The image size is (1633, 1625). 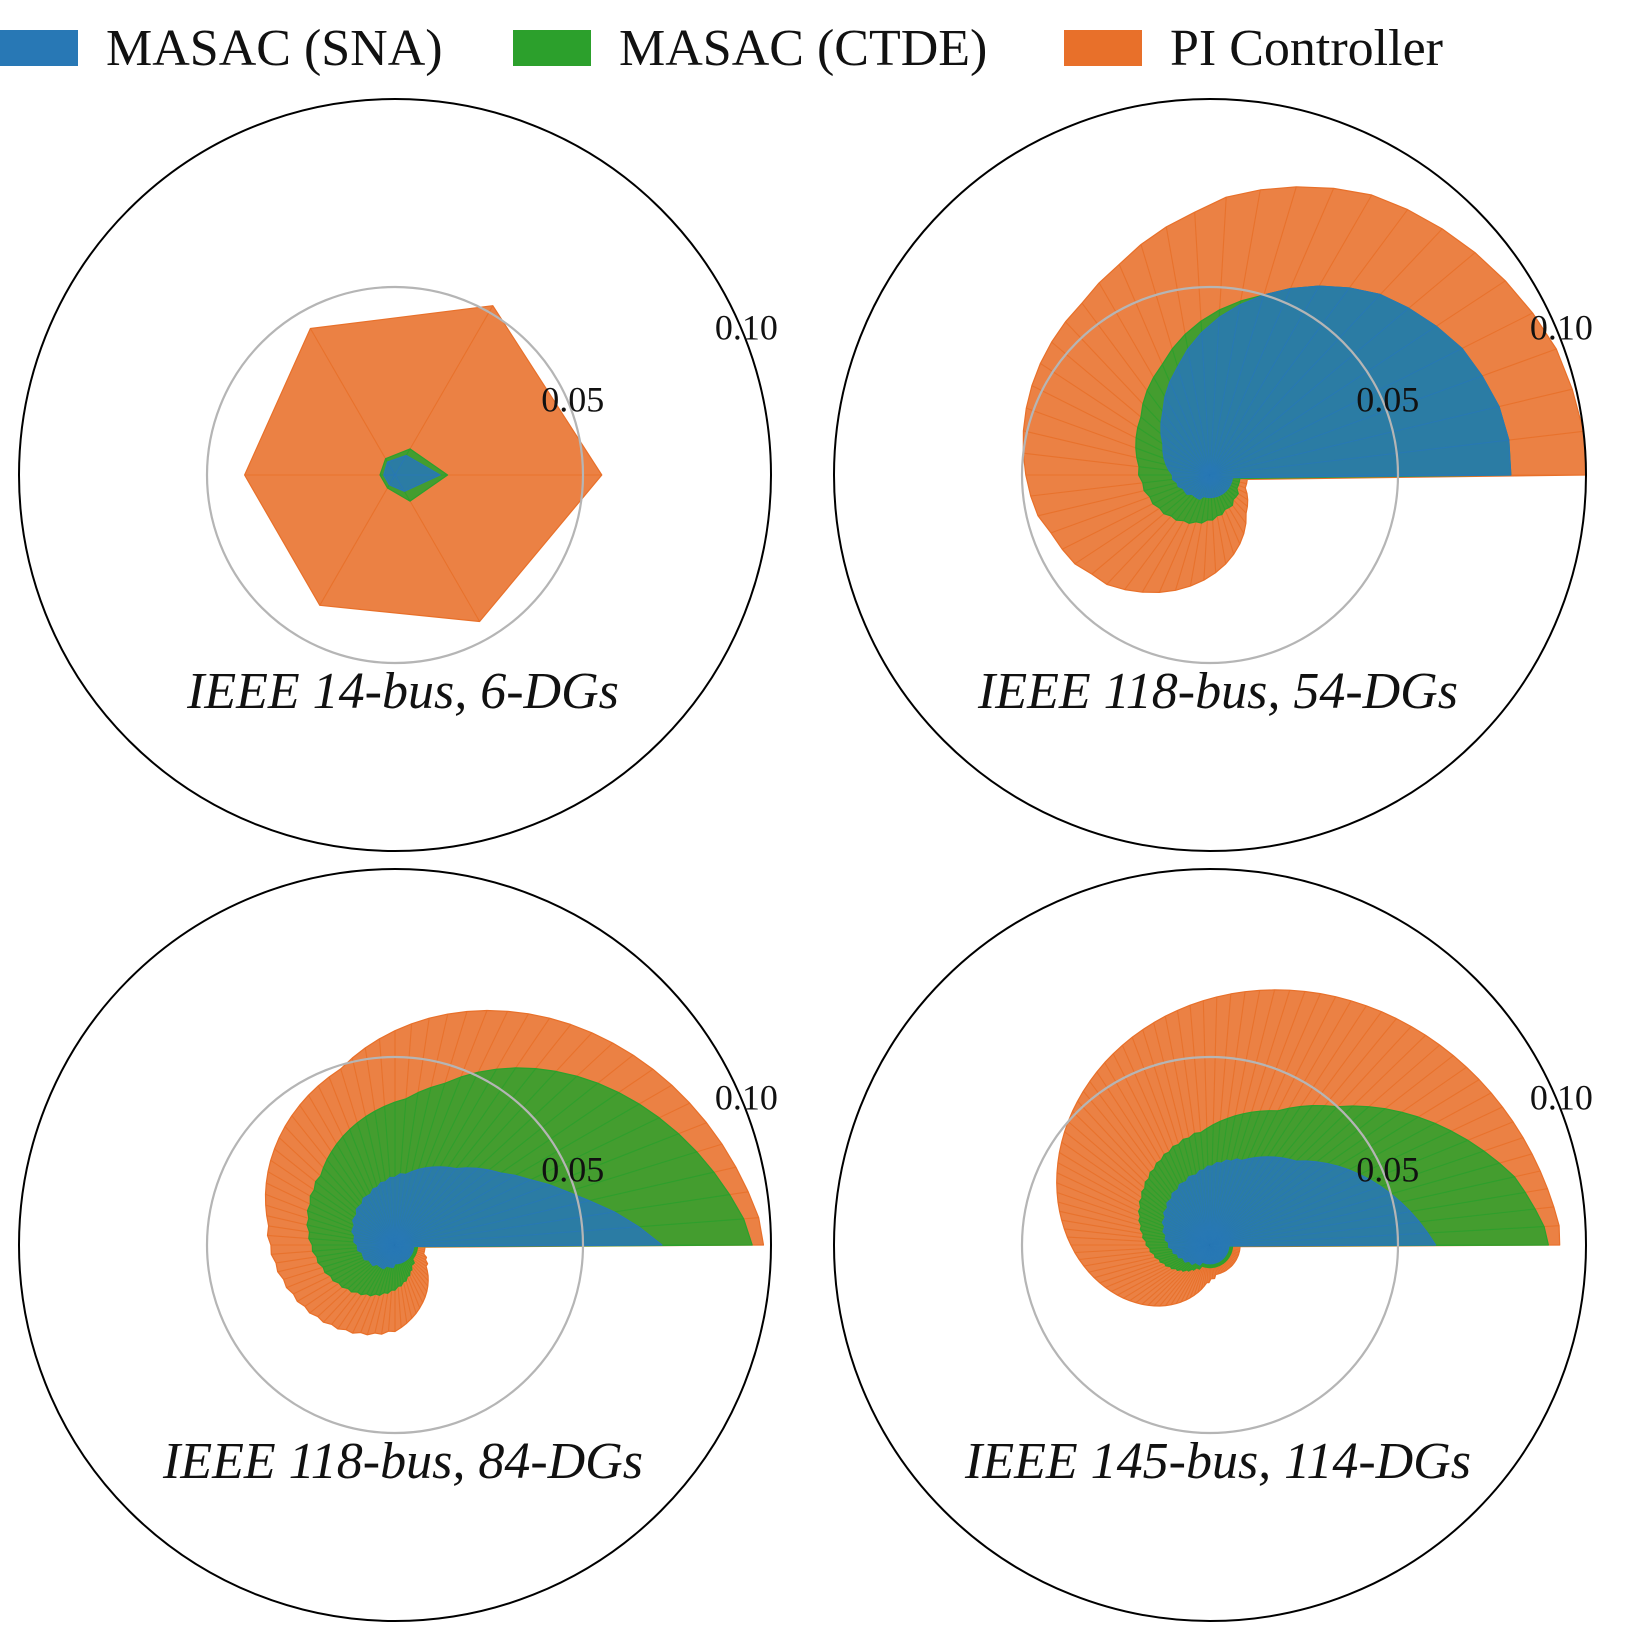 I want to click on legend-item-masac-ctde: MASAC (CTDE), so click(x=750, y=48).